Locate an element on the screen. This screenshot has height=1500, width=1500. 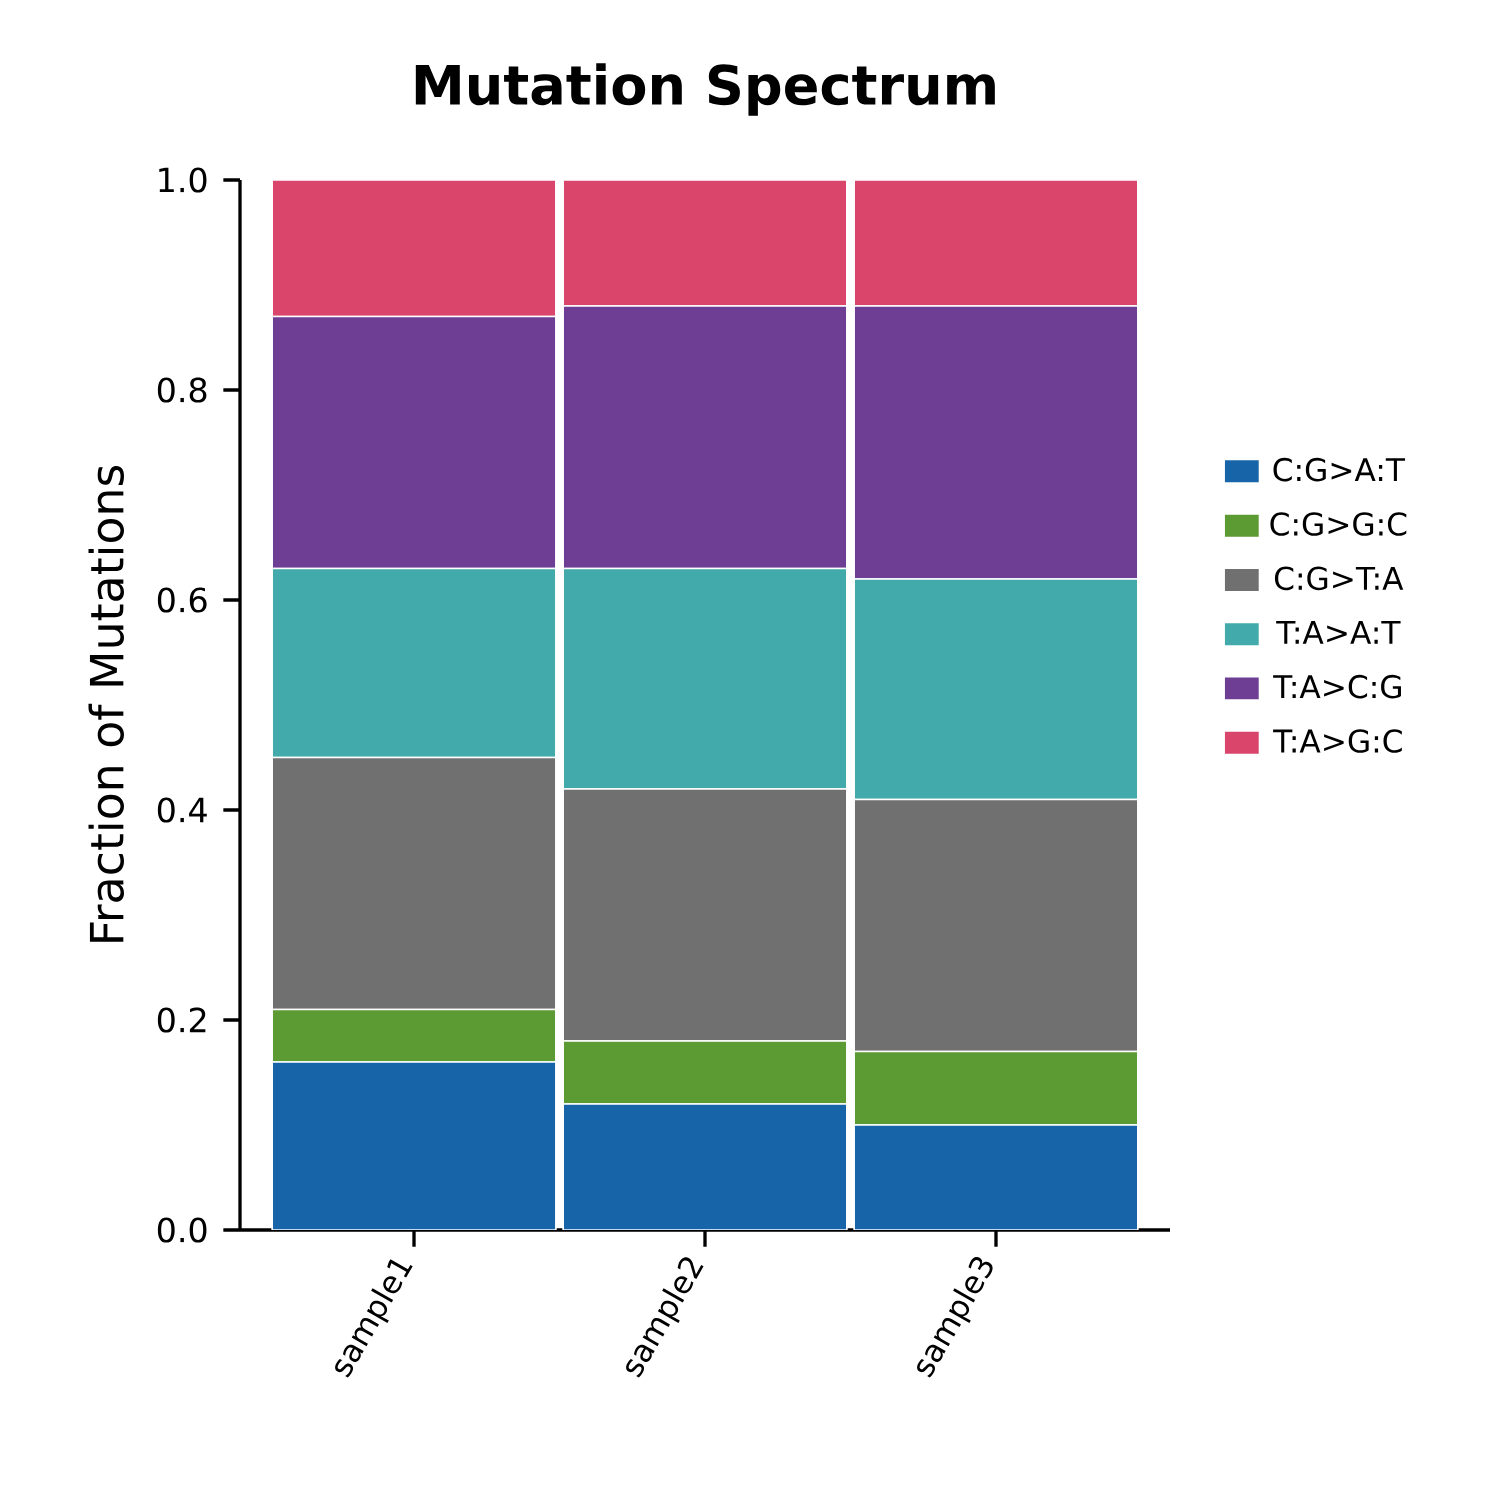
y-tick-label: 0.4 is located at coordinates (182, 810).